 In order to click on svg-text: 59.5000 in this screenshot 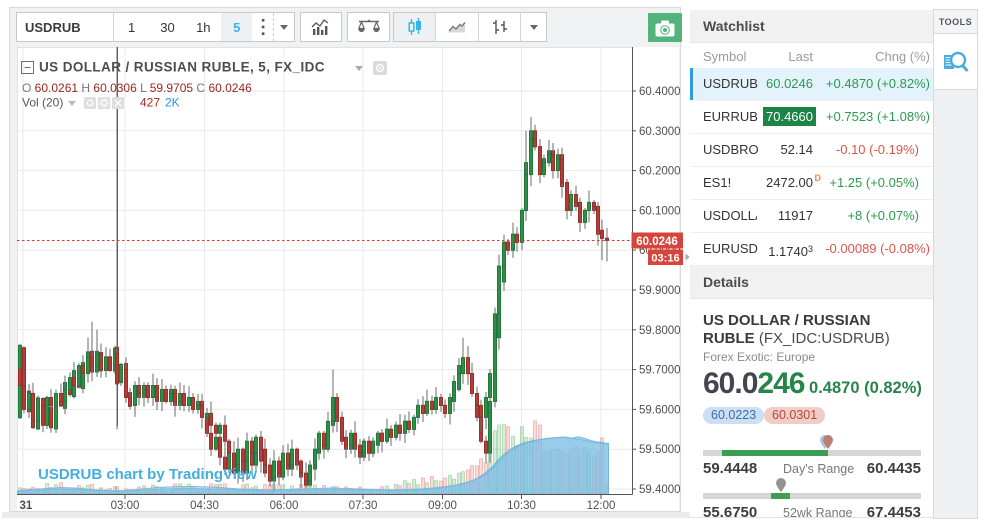, I will do `click(660, 450)`.